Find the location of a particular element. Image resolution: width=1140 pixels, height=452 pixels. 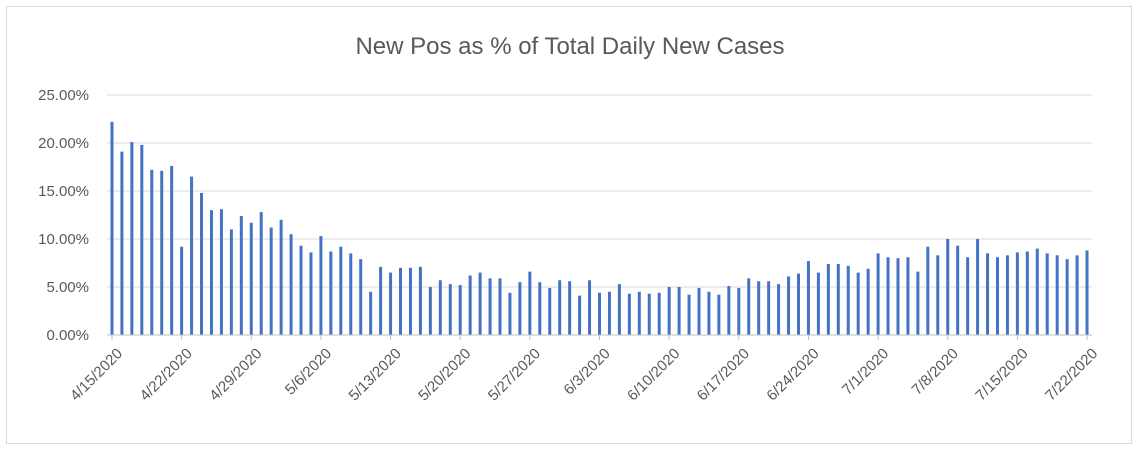

y-tick-label: 25.00% is located at coordinates (63, 95).